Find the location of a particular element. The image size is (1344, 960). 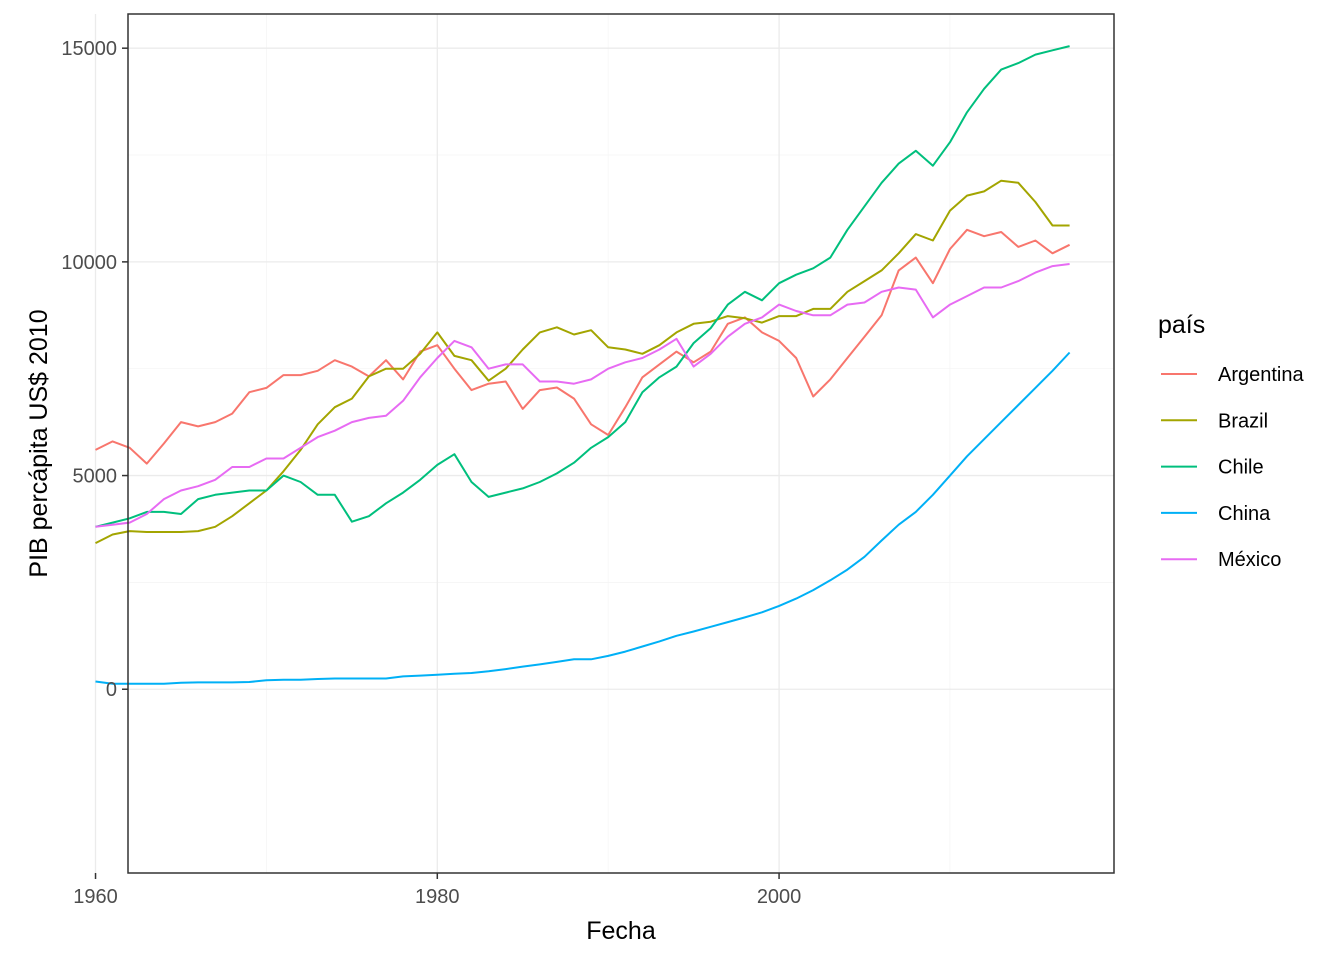

legend-label: Argentina is located at coordinates (1261, 375).